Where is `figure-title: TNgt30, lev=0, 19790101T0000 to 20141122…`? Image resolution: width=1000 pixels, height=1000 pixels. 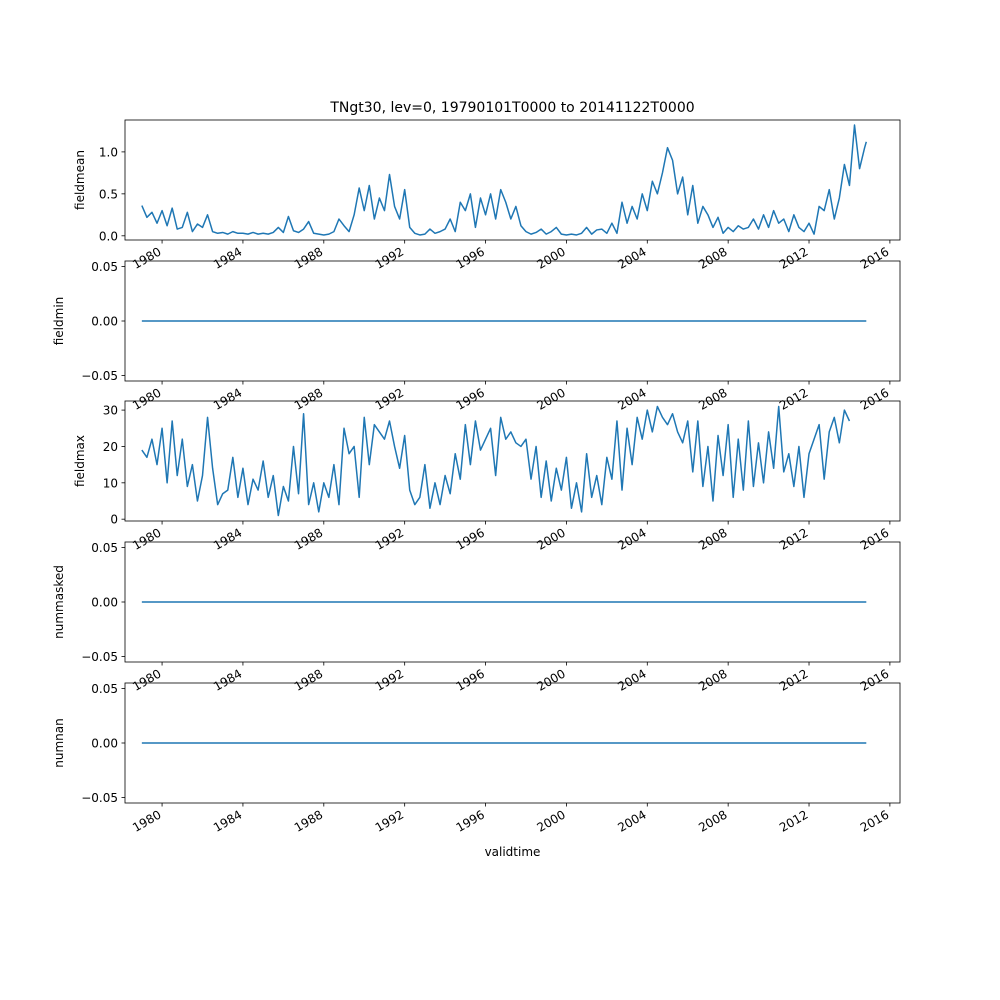
figure-title: TNgt30, lev=0, 19790101T0000 to 20141122… is located at coordinates (511, 108).